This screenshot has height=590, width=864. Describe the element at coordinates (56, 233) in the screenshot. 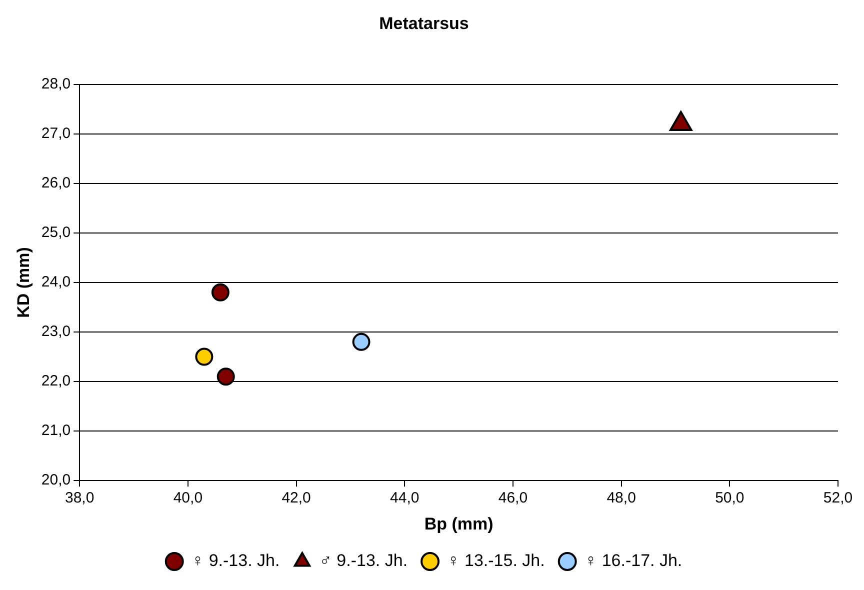

I see `y-tick-label: 25,0` at that location.